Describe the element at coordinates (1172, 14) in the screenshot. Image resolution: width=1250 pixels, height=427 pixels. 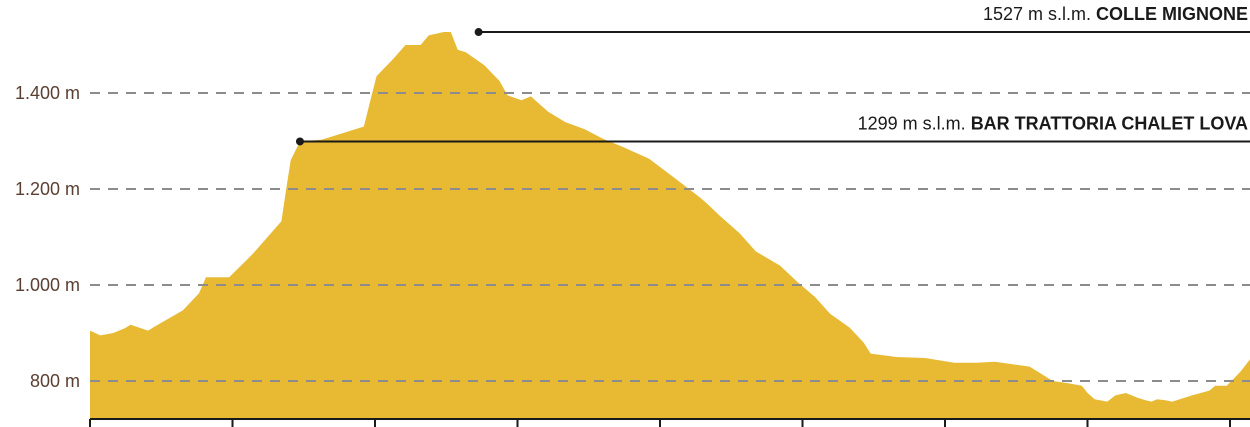
I see `annotation-place-name: COLLE MIGNONE` at that location.